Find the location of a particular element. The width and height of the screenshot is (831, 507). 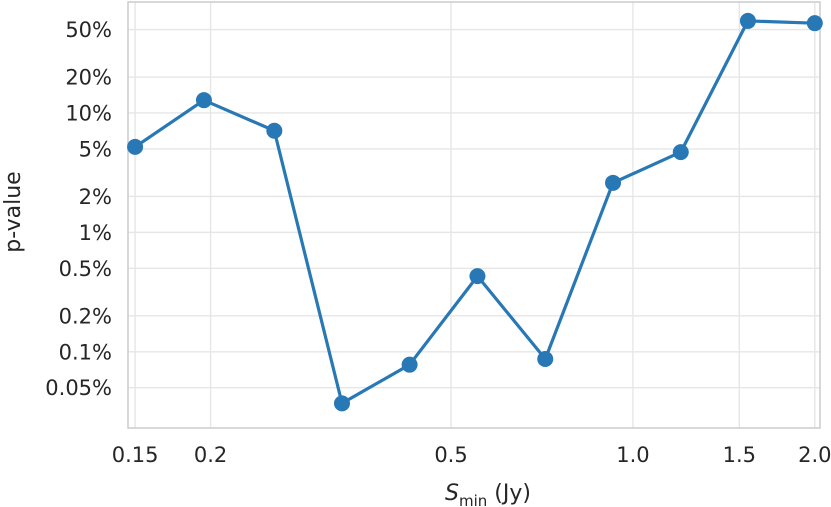

x-tick-label: 0.15 is located at coordinates (135, 455).